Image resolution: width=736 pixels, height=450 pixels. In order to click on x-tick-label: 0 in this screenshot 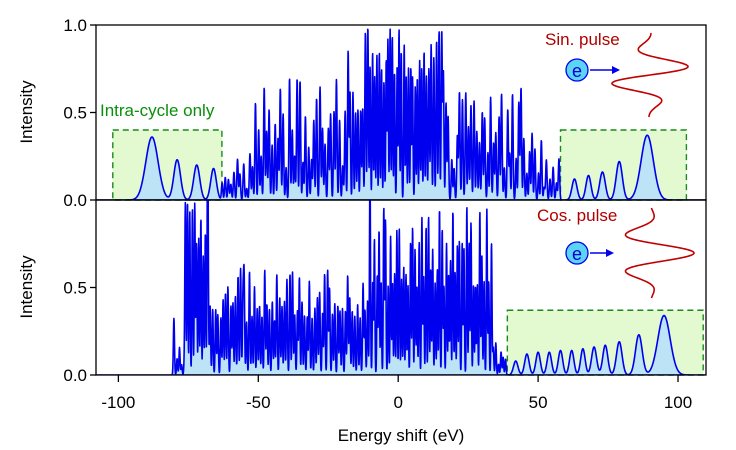, I will do `click(397, 402)`.